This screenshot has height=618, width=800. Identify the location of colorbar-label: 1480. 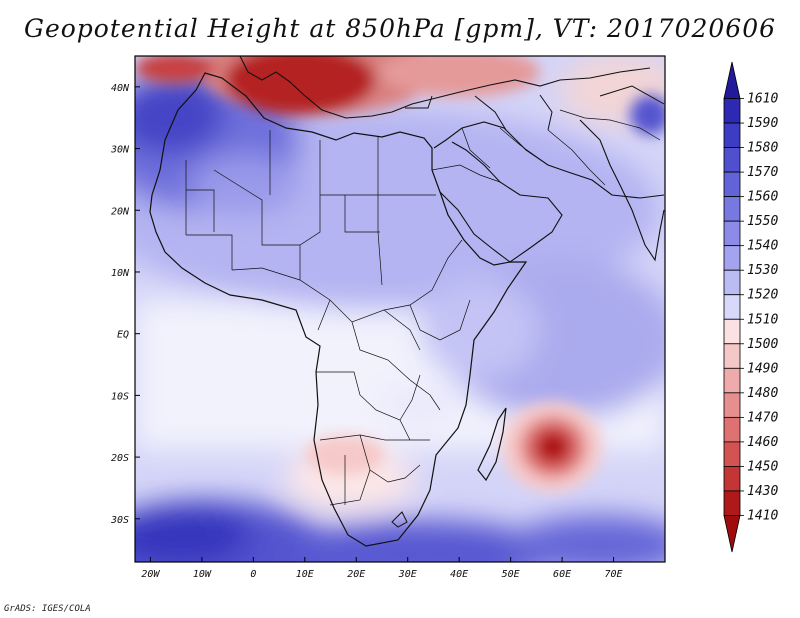
(762, 393).